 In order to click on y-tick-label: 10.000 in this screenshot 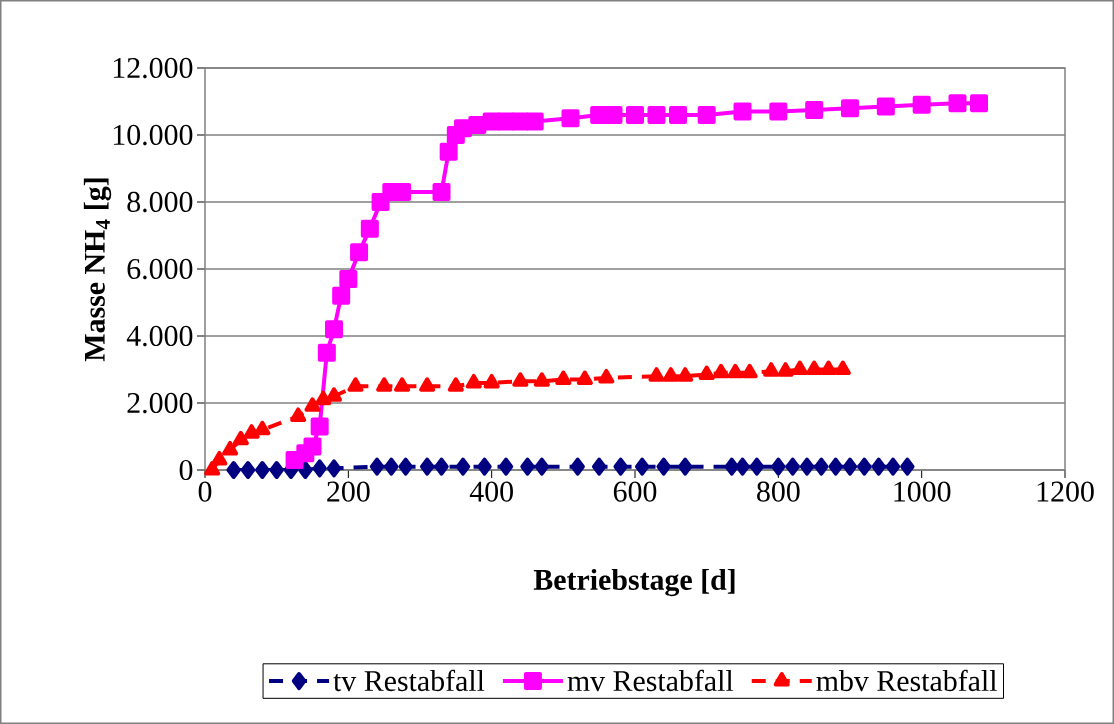, I will do `click(153, 135)`.